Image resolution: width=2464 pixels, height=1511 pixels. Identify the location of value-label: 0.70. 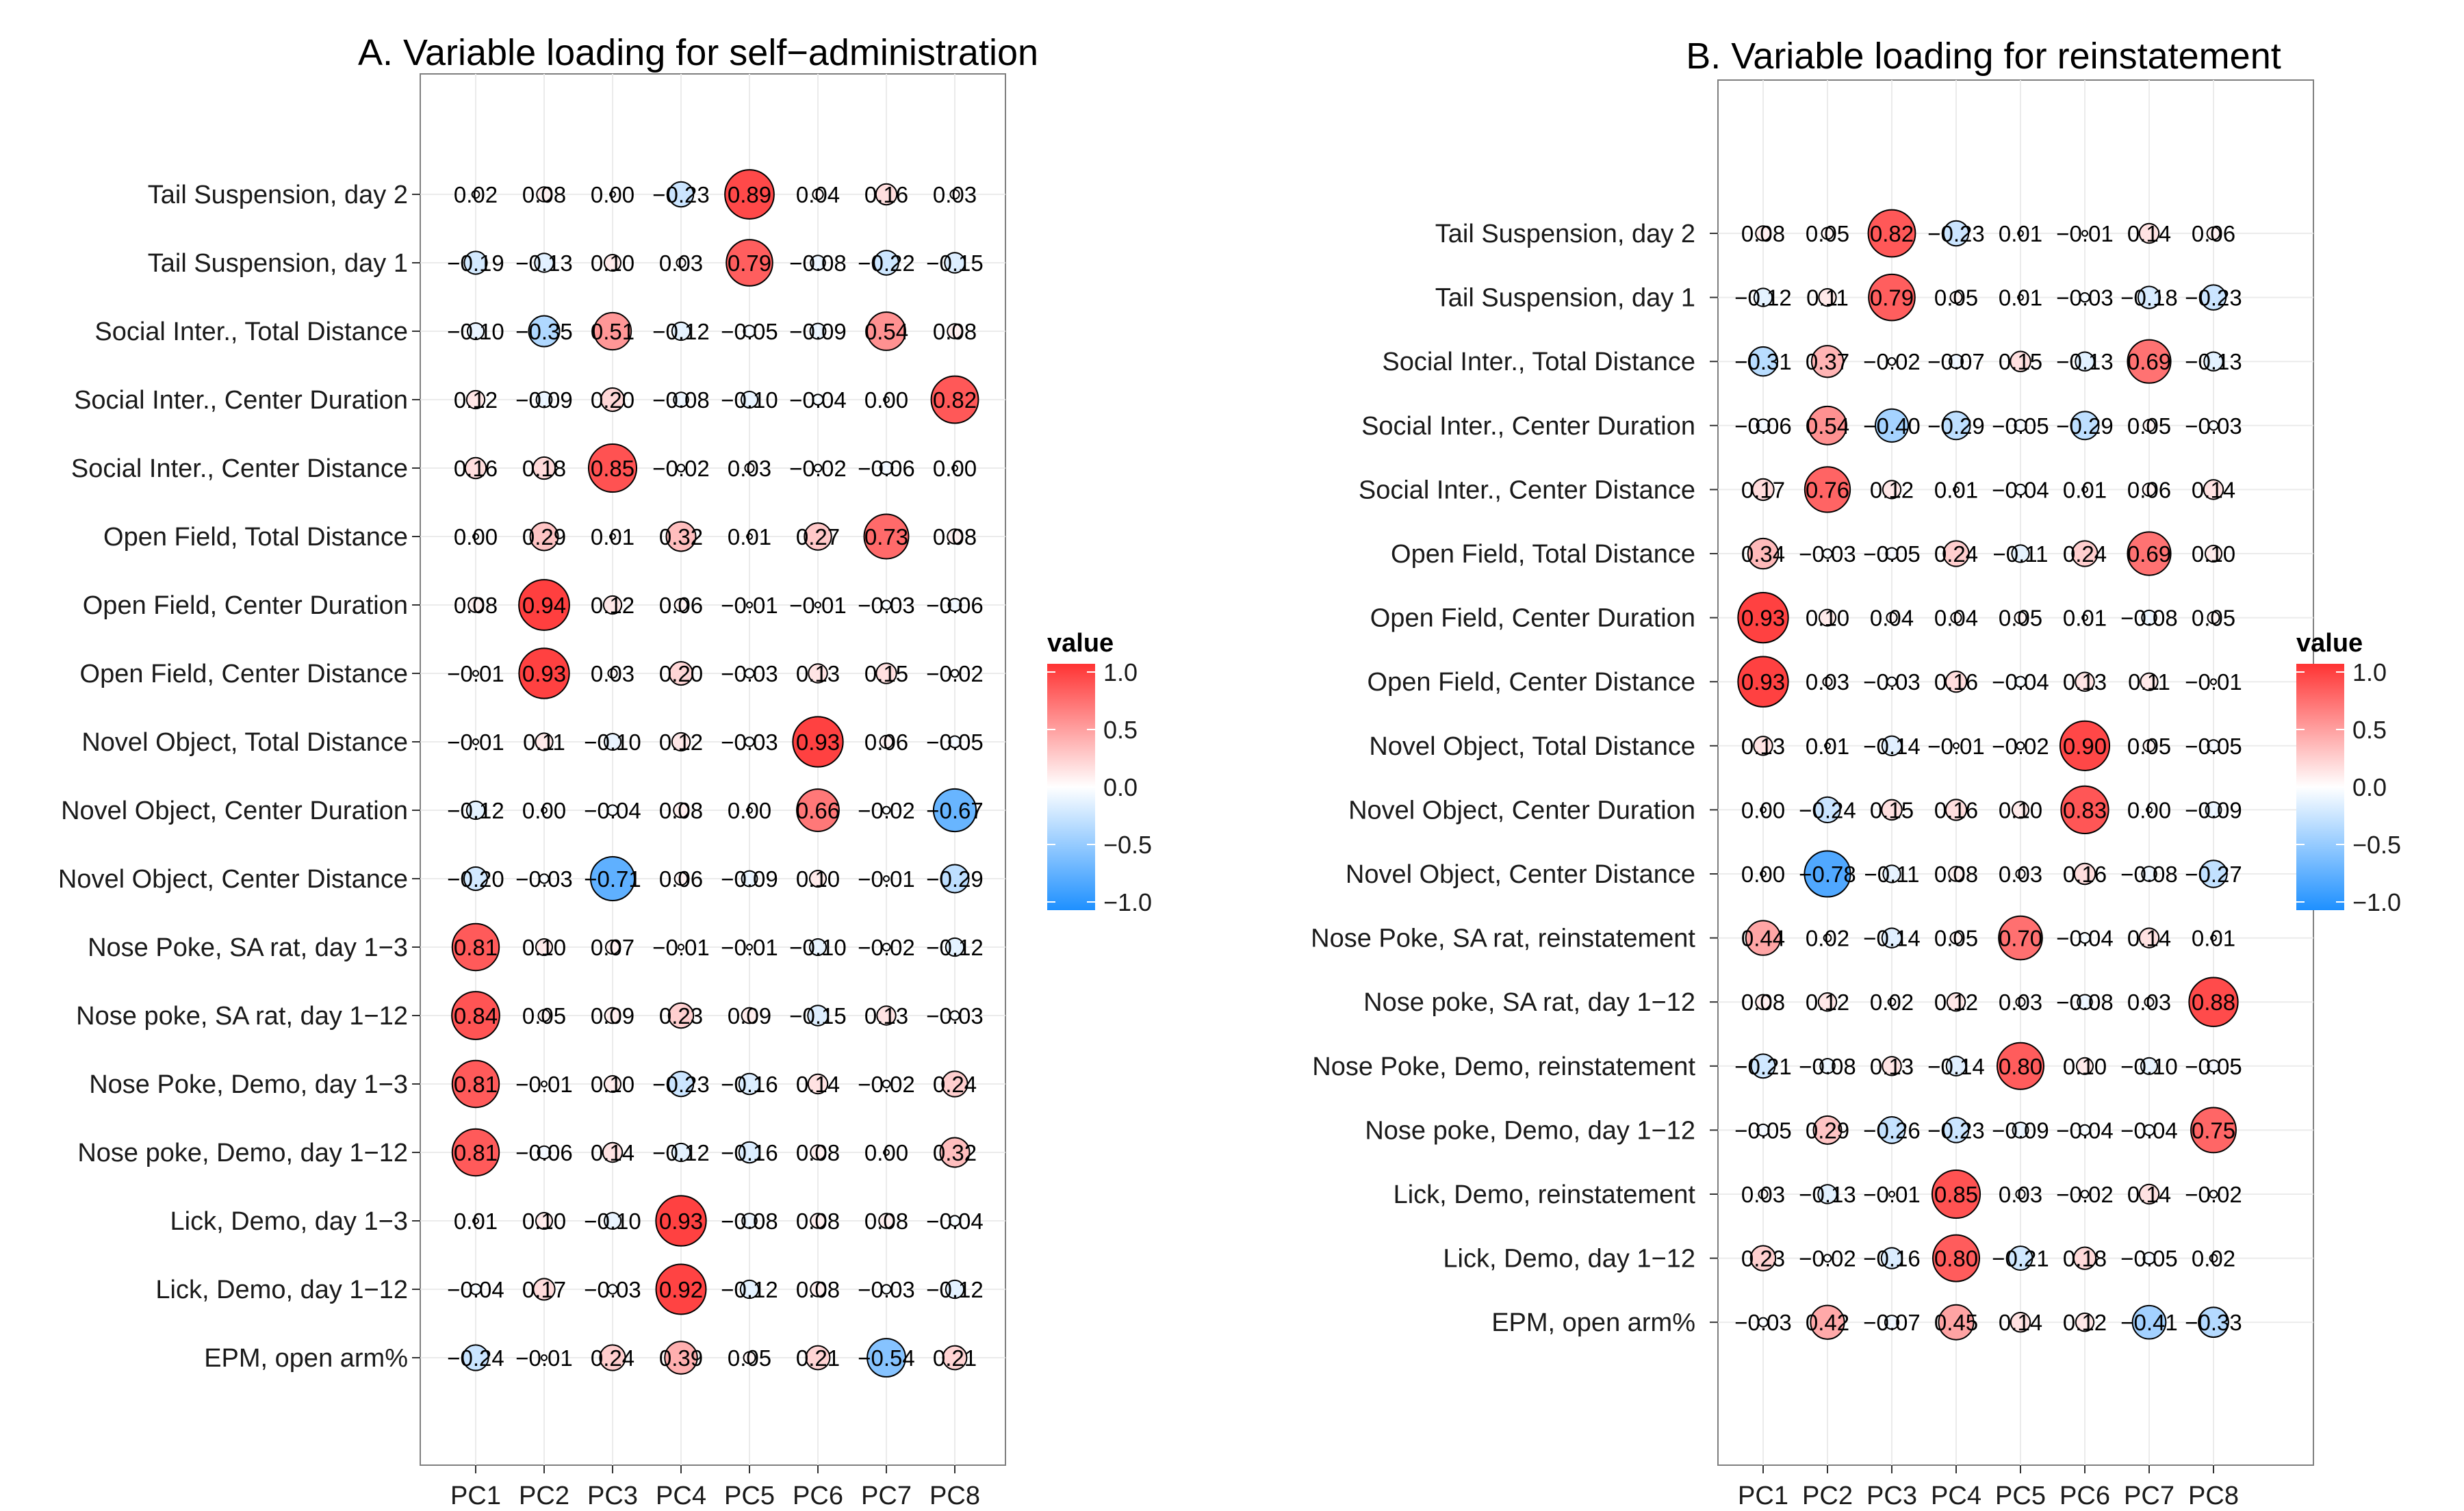
(2020, 938).